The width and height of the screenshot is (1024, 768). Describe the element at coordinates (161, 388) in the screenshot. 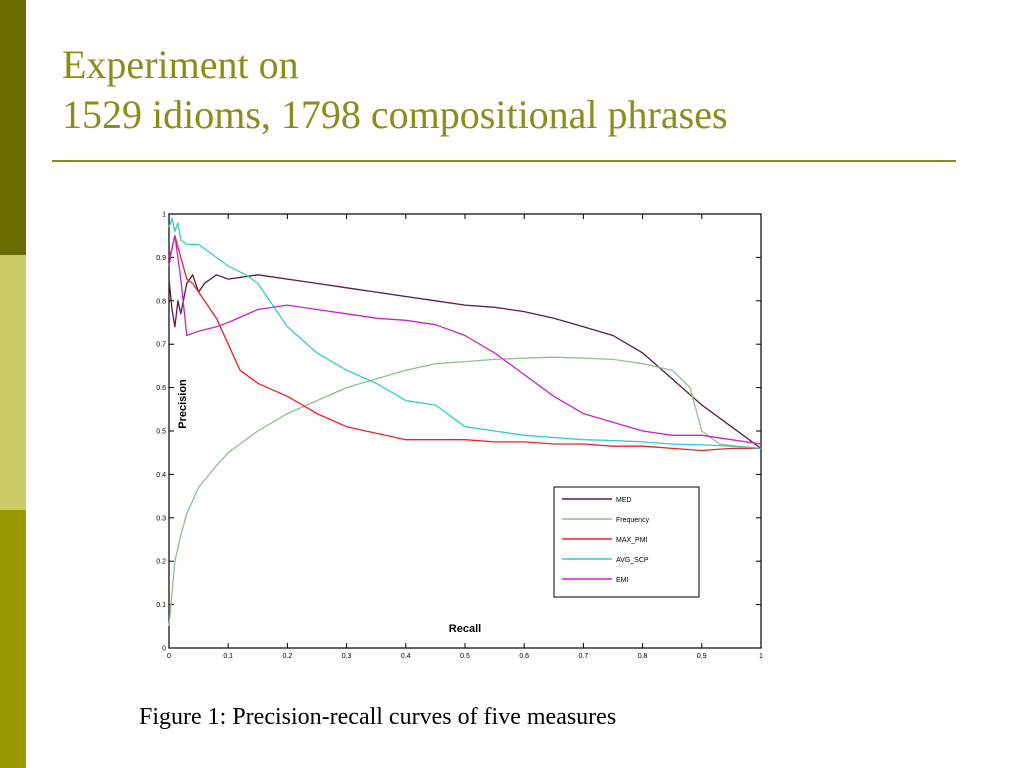

I see `y-tick-label: 0.6` at that location.